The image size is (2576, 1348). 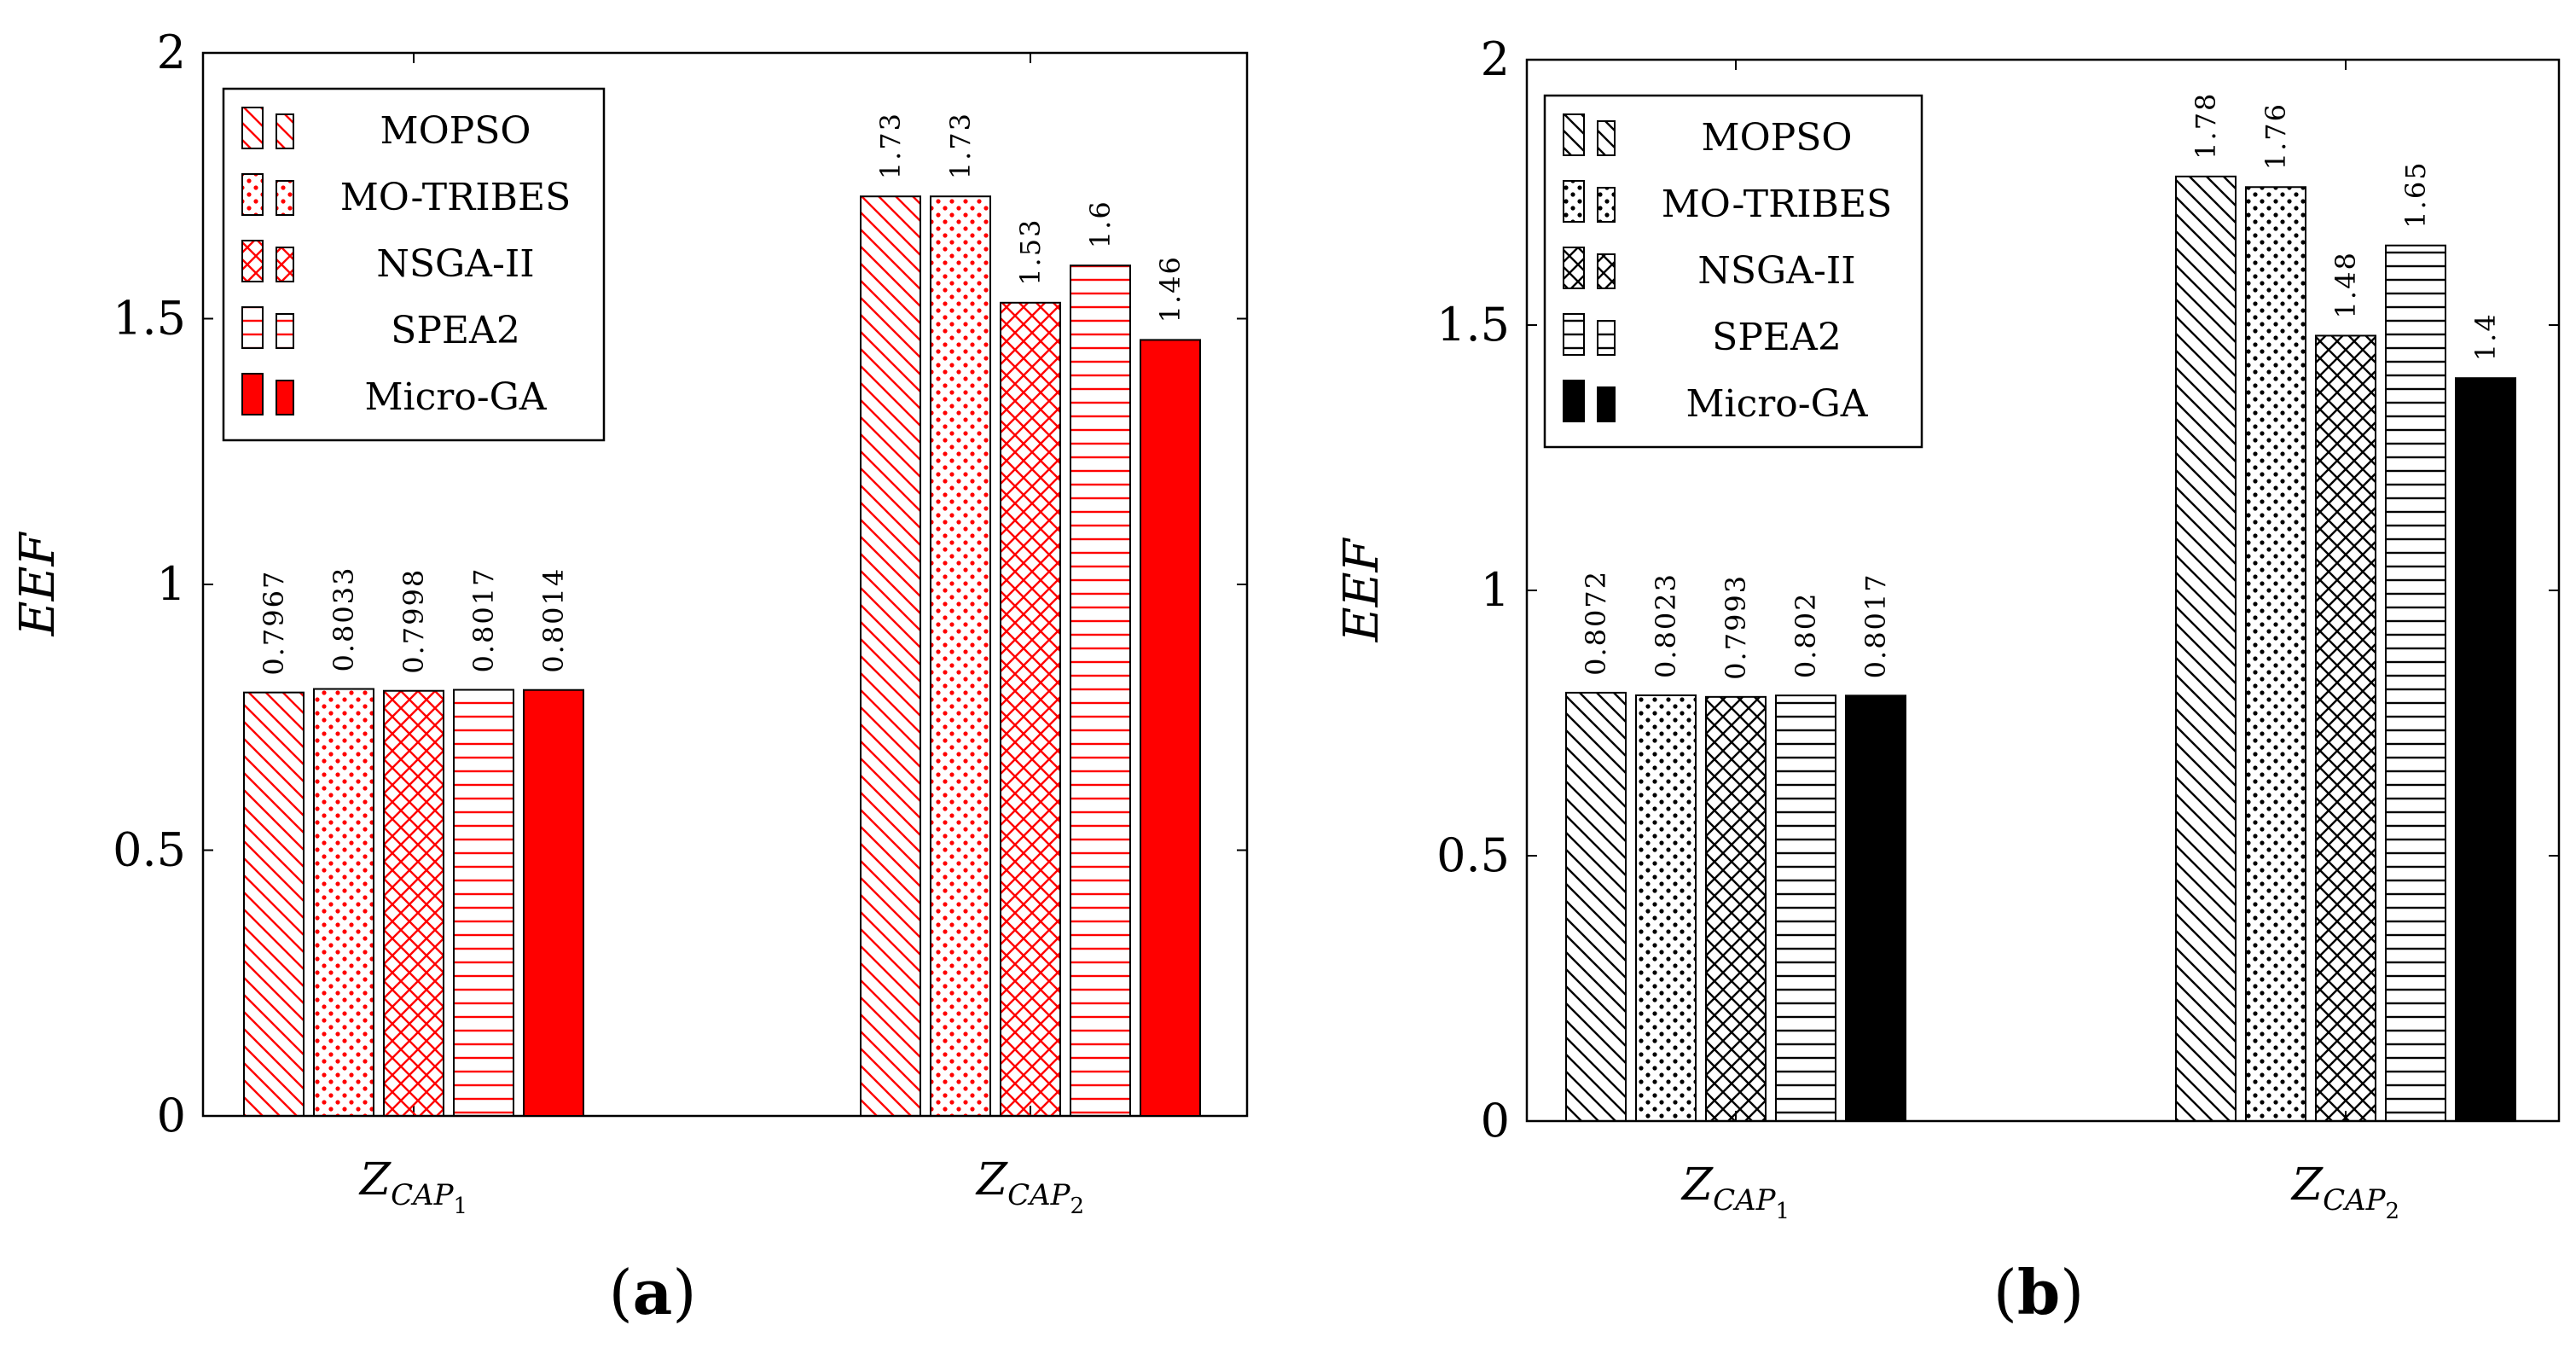 What do you see at coordinates (2206, 126) in the screenshot?
I see `data-label: 1.78` at bounding box center [2206, 126].